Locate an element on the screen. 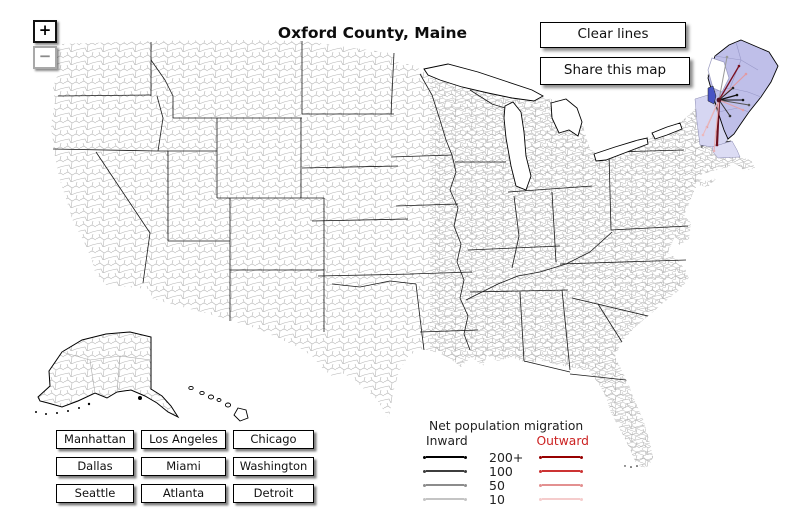  city-button-miami: Miami is located at coordinates (183, 466).